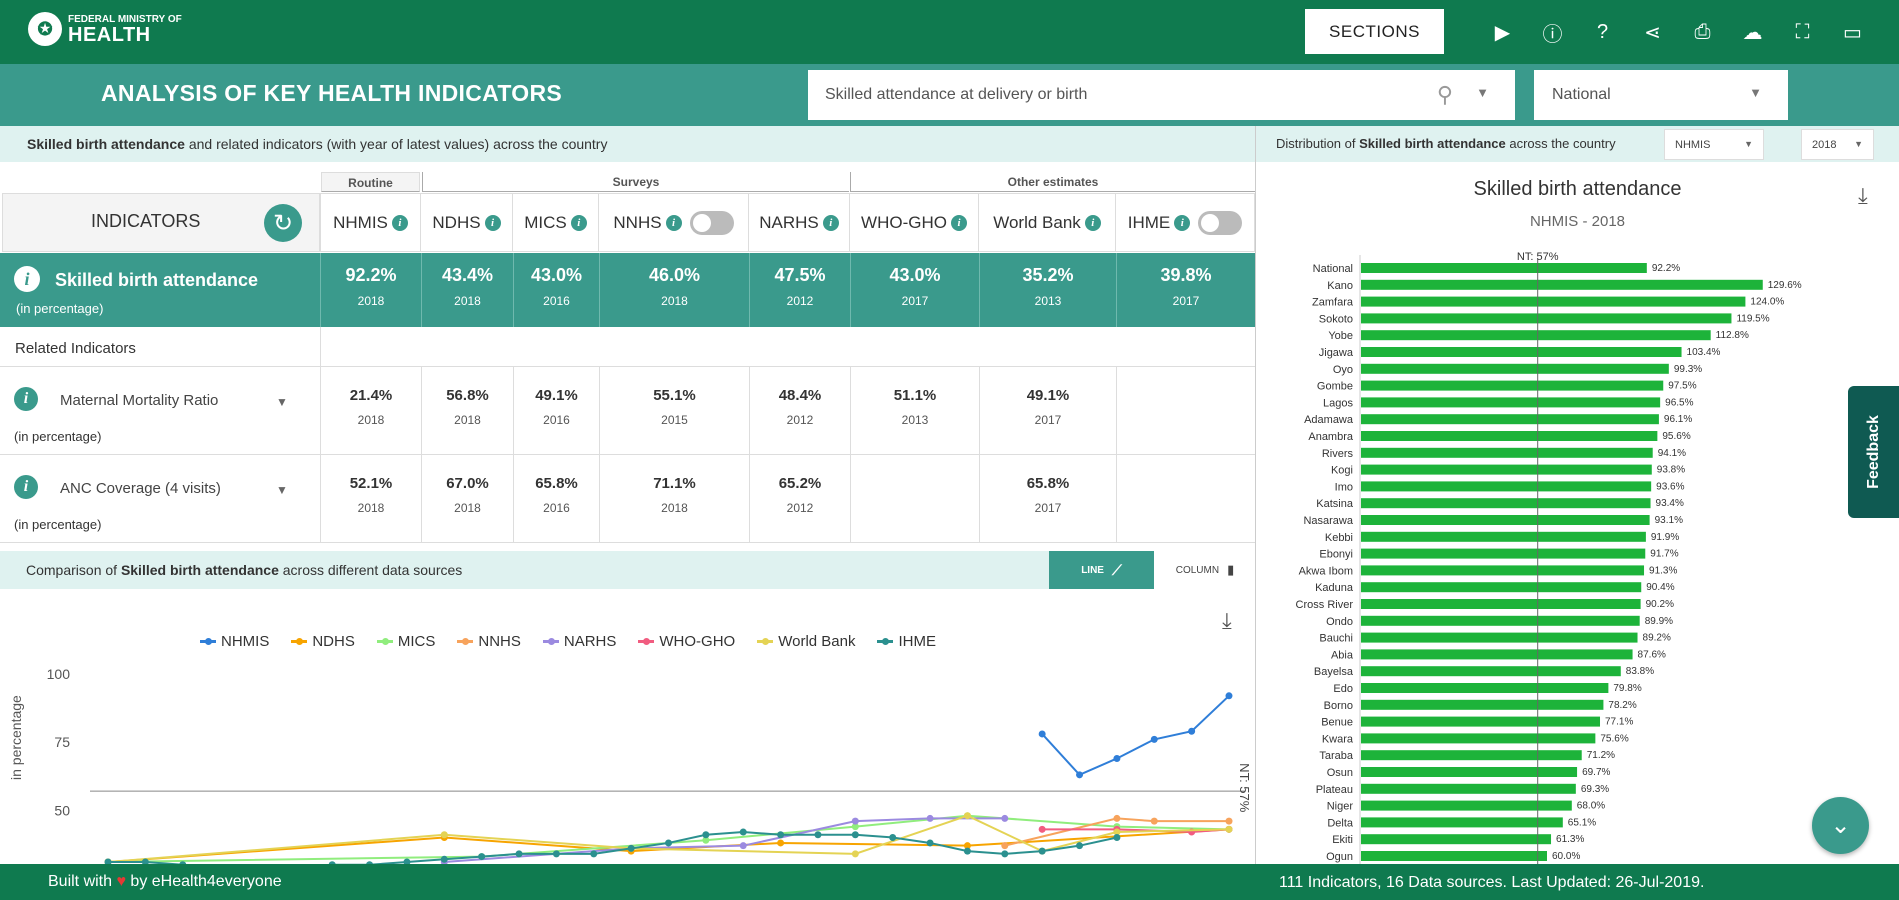 This screenshot has height=900, width=1899. I want to click on category-label: Abia, so click(1342, 655).